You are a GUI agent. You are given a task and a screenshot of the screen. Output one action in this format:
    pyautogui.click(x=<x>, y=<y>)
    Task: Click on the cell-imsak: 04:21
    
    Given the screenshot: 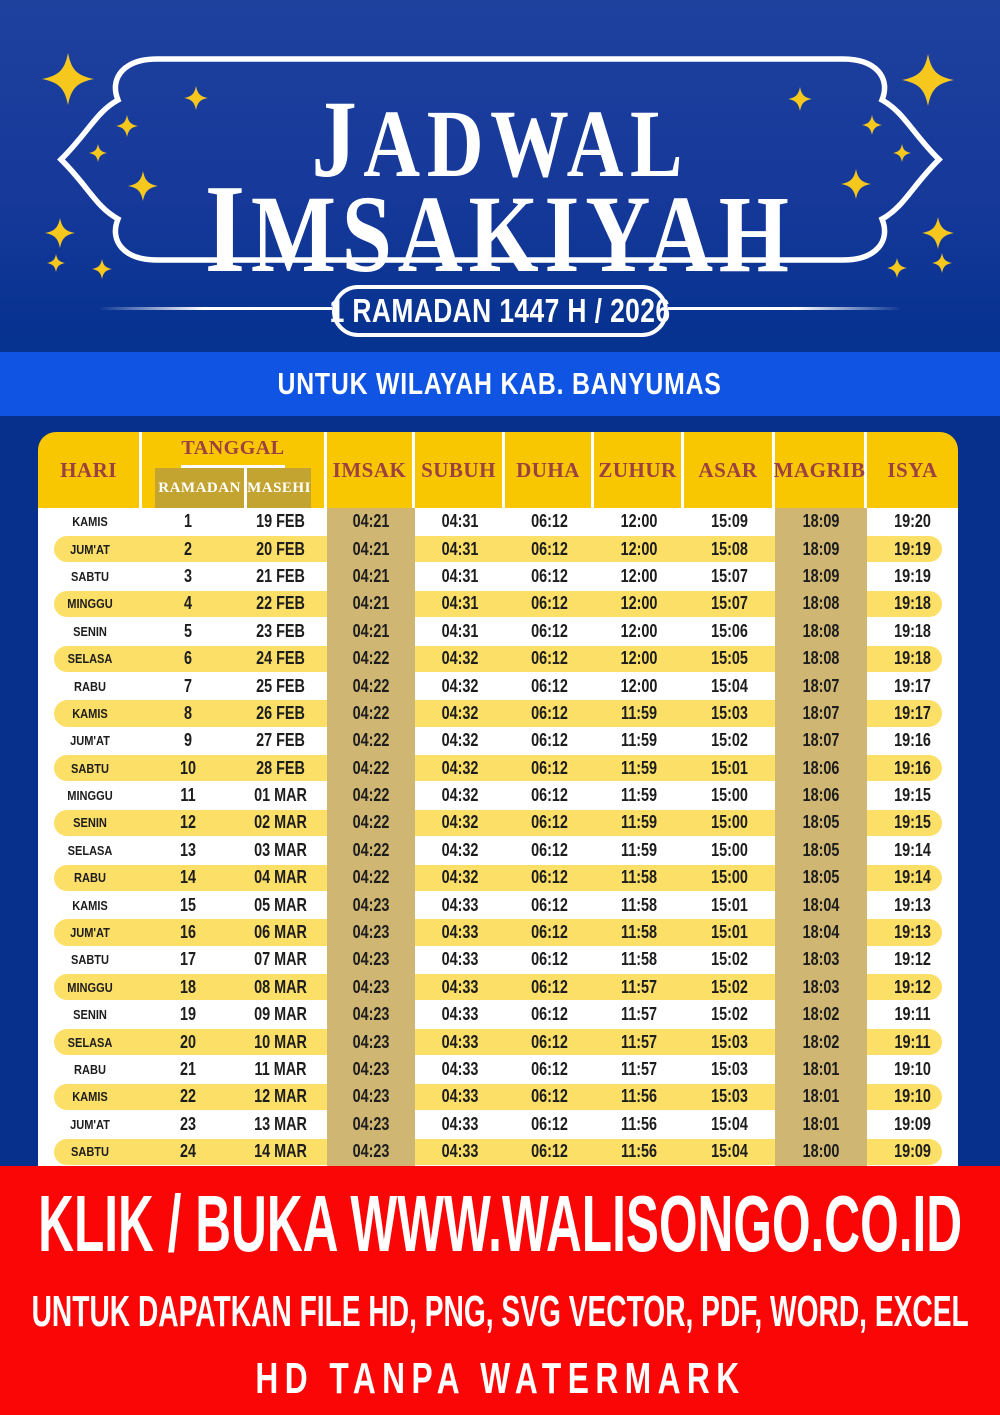 What is the action you would take?
    pyautogui.click(x=371, y=603)
    